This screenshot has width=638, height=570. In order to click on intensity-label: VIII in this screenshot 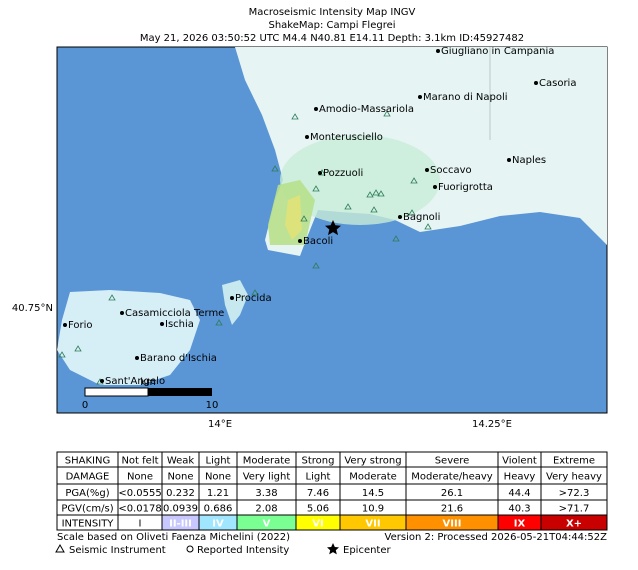, I will do `click(452, 524)`.